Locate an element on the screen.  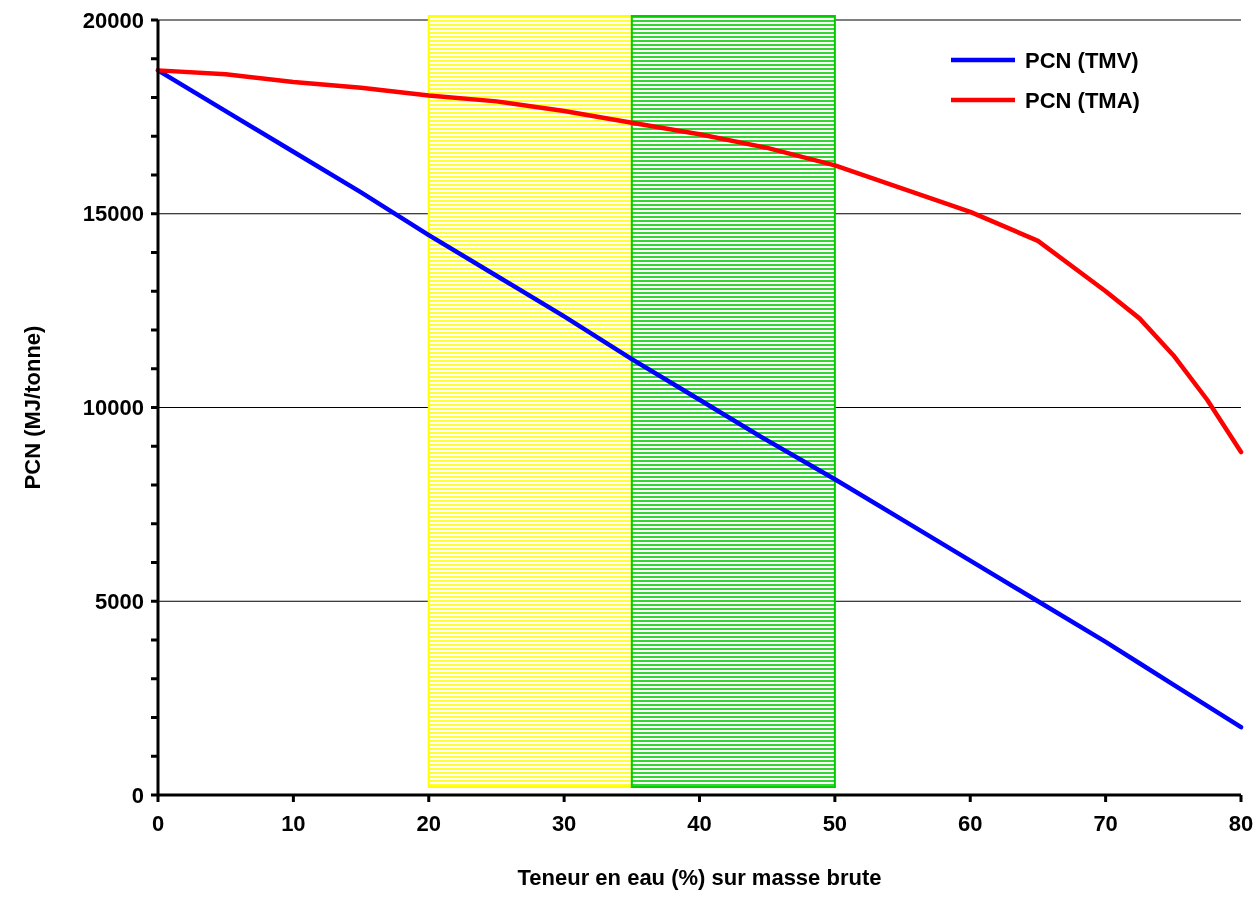
x-axis-title: Teneur en eau (%) sur masse brute is located at coordinates (699, 877).